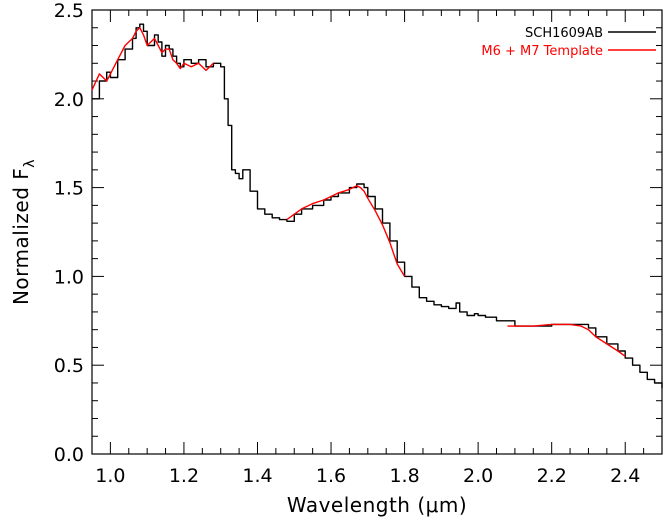 Image resolution: width=663 pixels, height=521 pixels. I want to click on x-tick-label: 1.4, so click(257, 476).